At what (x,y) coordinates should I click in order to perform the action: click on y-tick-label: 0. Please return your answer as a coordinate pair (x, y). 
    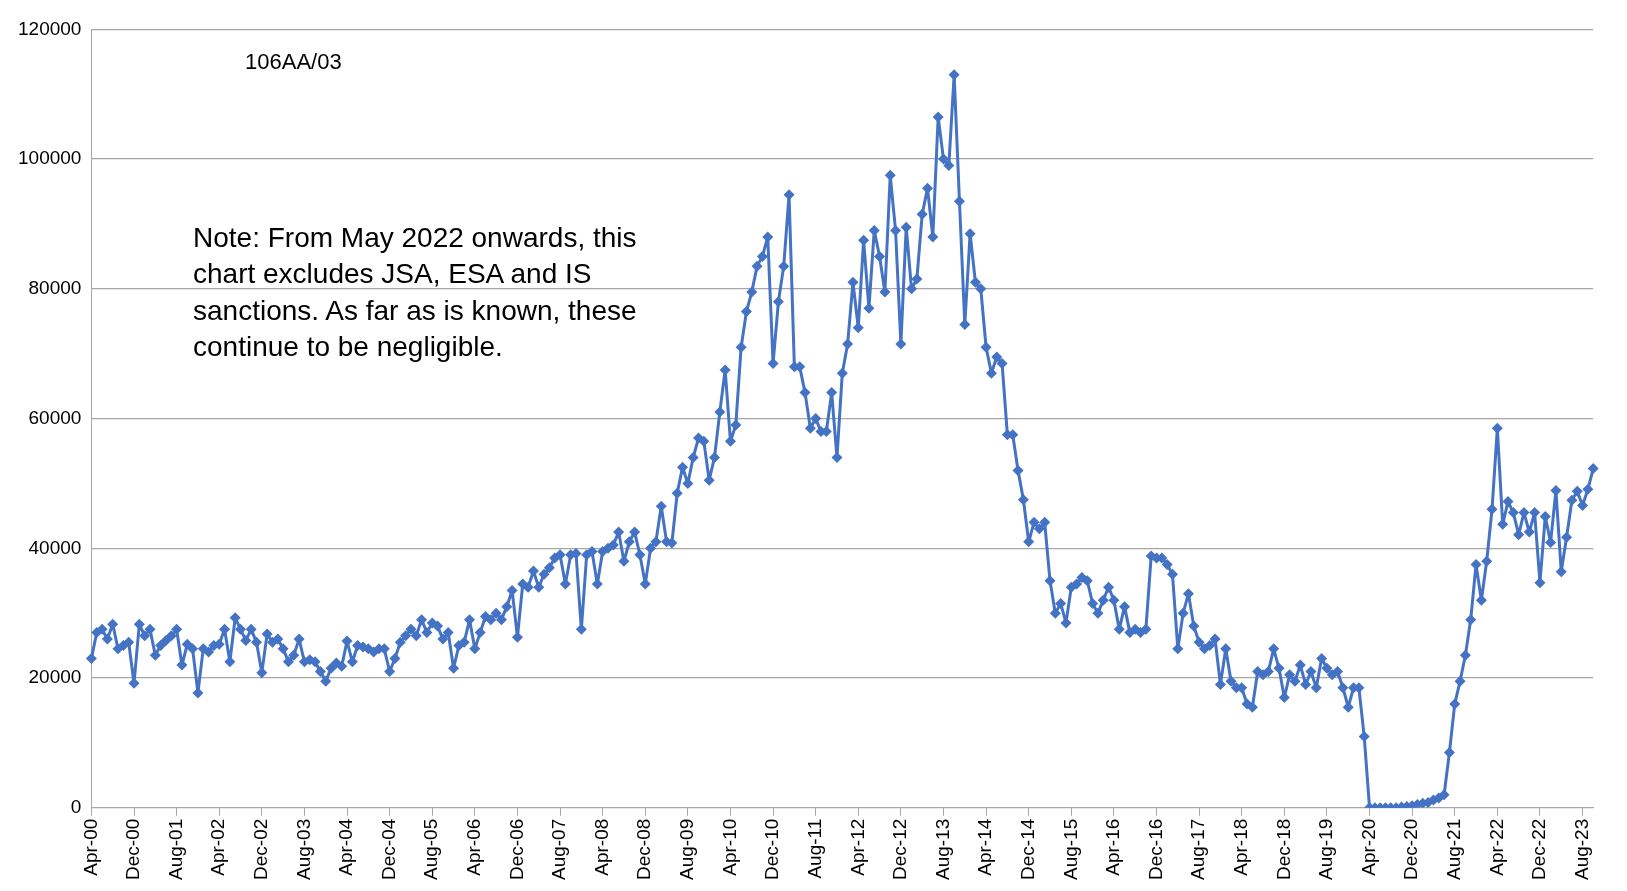
    Looking at the image, I should click on (76, 806).